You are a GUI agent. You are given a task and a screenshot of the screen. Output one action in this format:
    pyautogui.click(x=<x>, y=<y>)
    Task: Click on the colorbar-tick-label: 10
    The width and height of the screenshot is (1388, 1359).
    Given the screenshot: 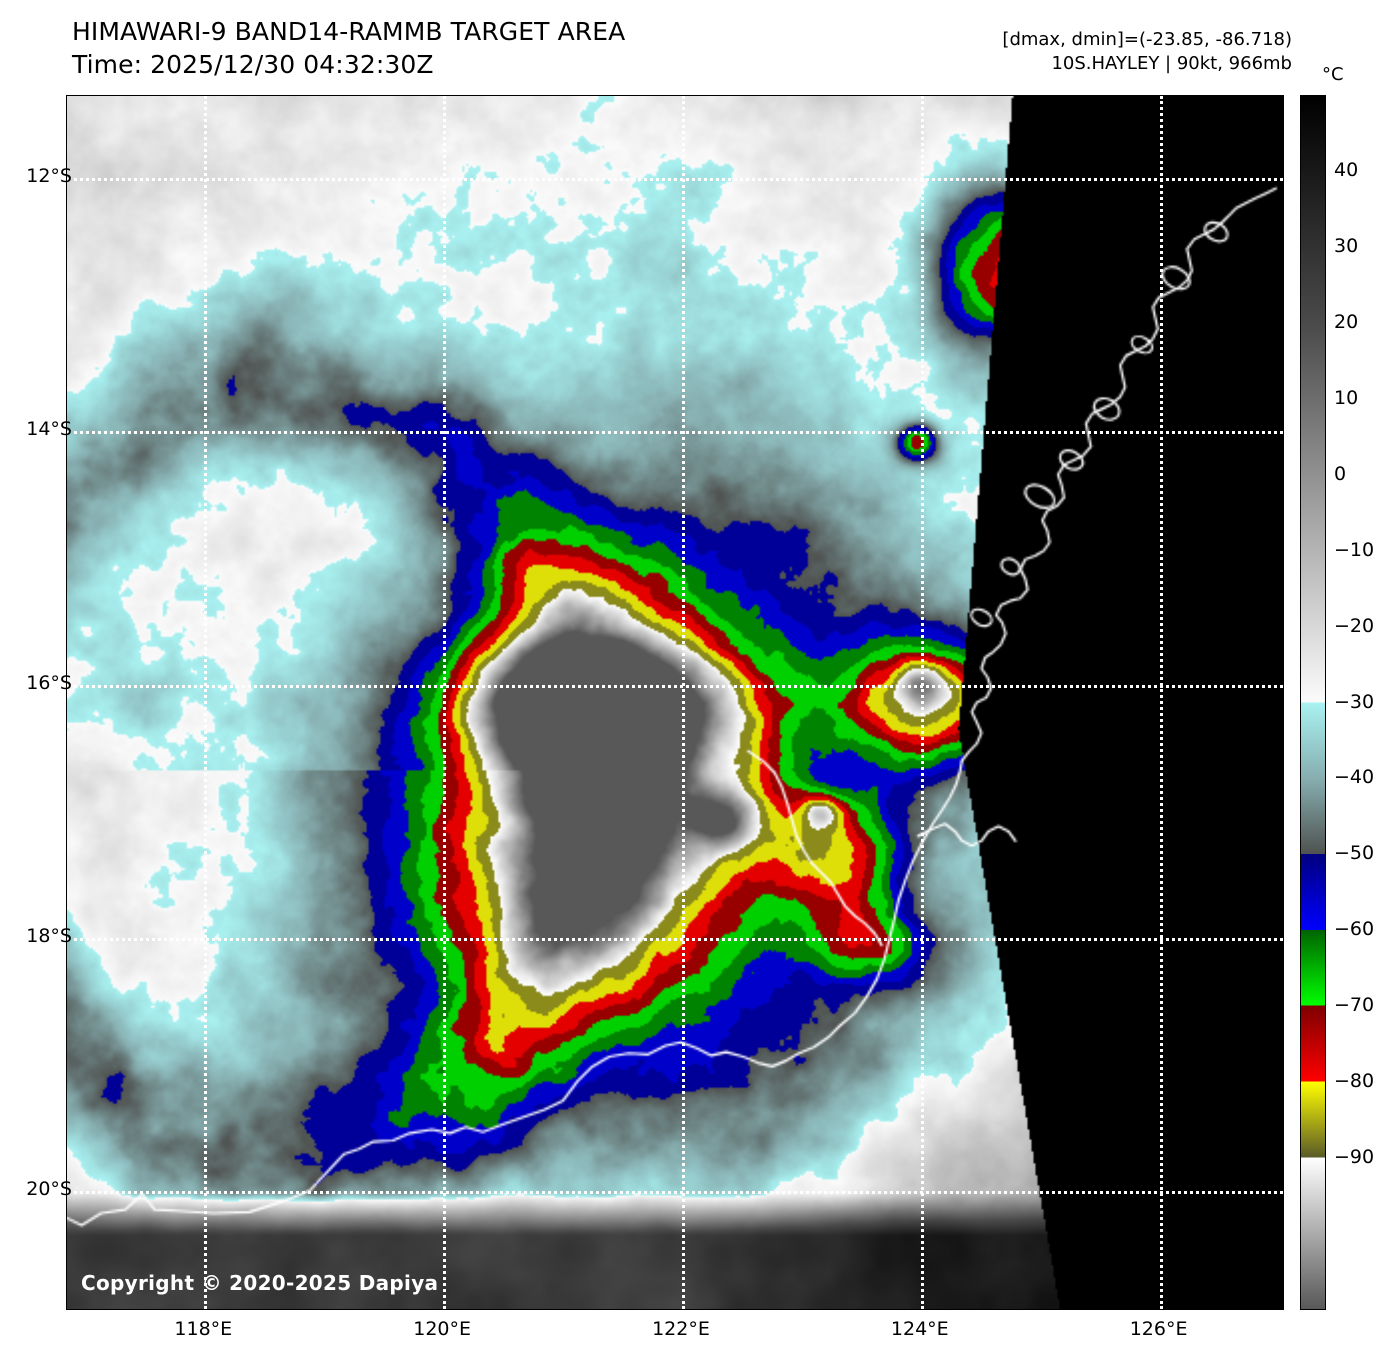 What is the action you would take?
    pyautogui.click(x=1346, y=397)
    